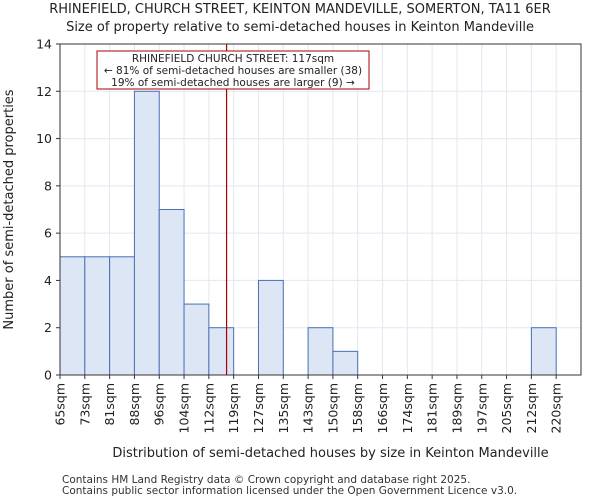 The width and height of the screenshot is (600, 500). I want to click on x-tick-label: 212sqm, so click(531, 408).